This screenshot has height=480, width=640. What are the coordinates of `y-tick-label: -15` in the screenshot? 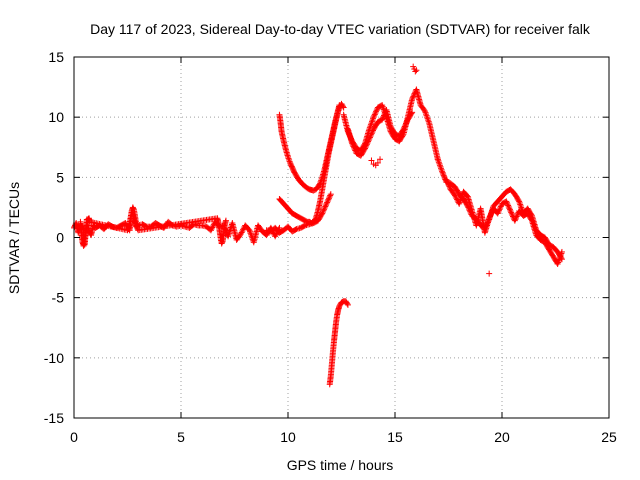 It's located at (54, 418).